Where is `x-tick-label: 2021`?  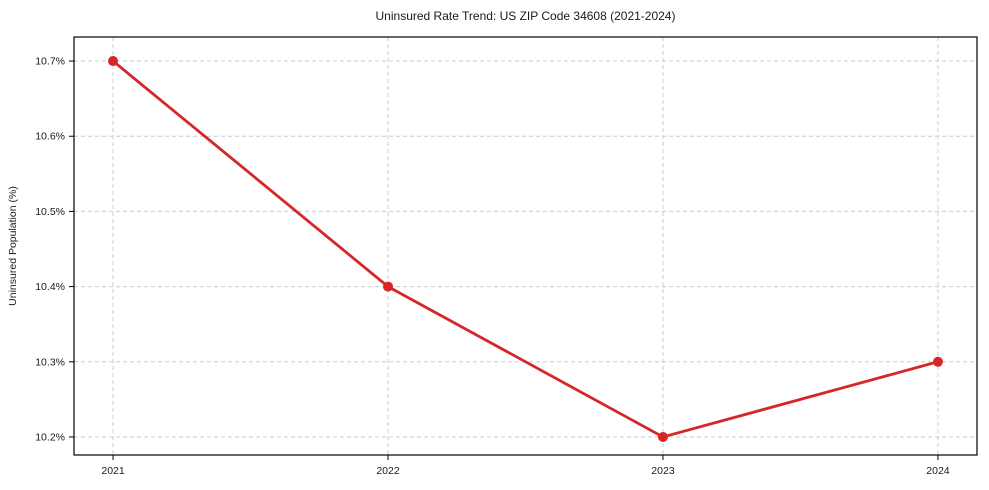
x-tick-label: 2021 is located at coordinates (113, 471).